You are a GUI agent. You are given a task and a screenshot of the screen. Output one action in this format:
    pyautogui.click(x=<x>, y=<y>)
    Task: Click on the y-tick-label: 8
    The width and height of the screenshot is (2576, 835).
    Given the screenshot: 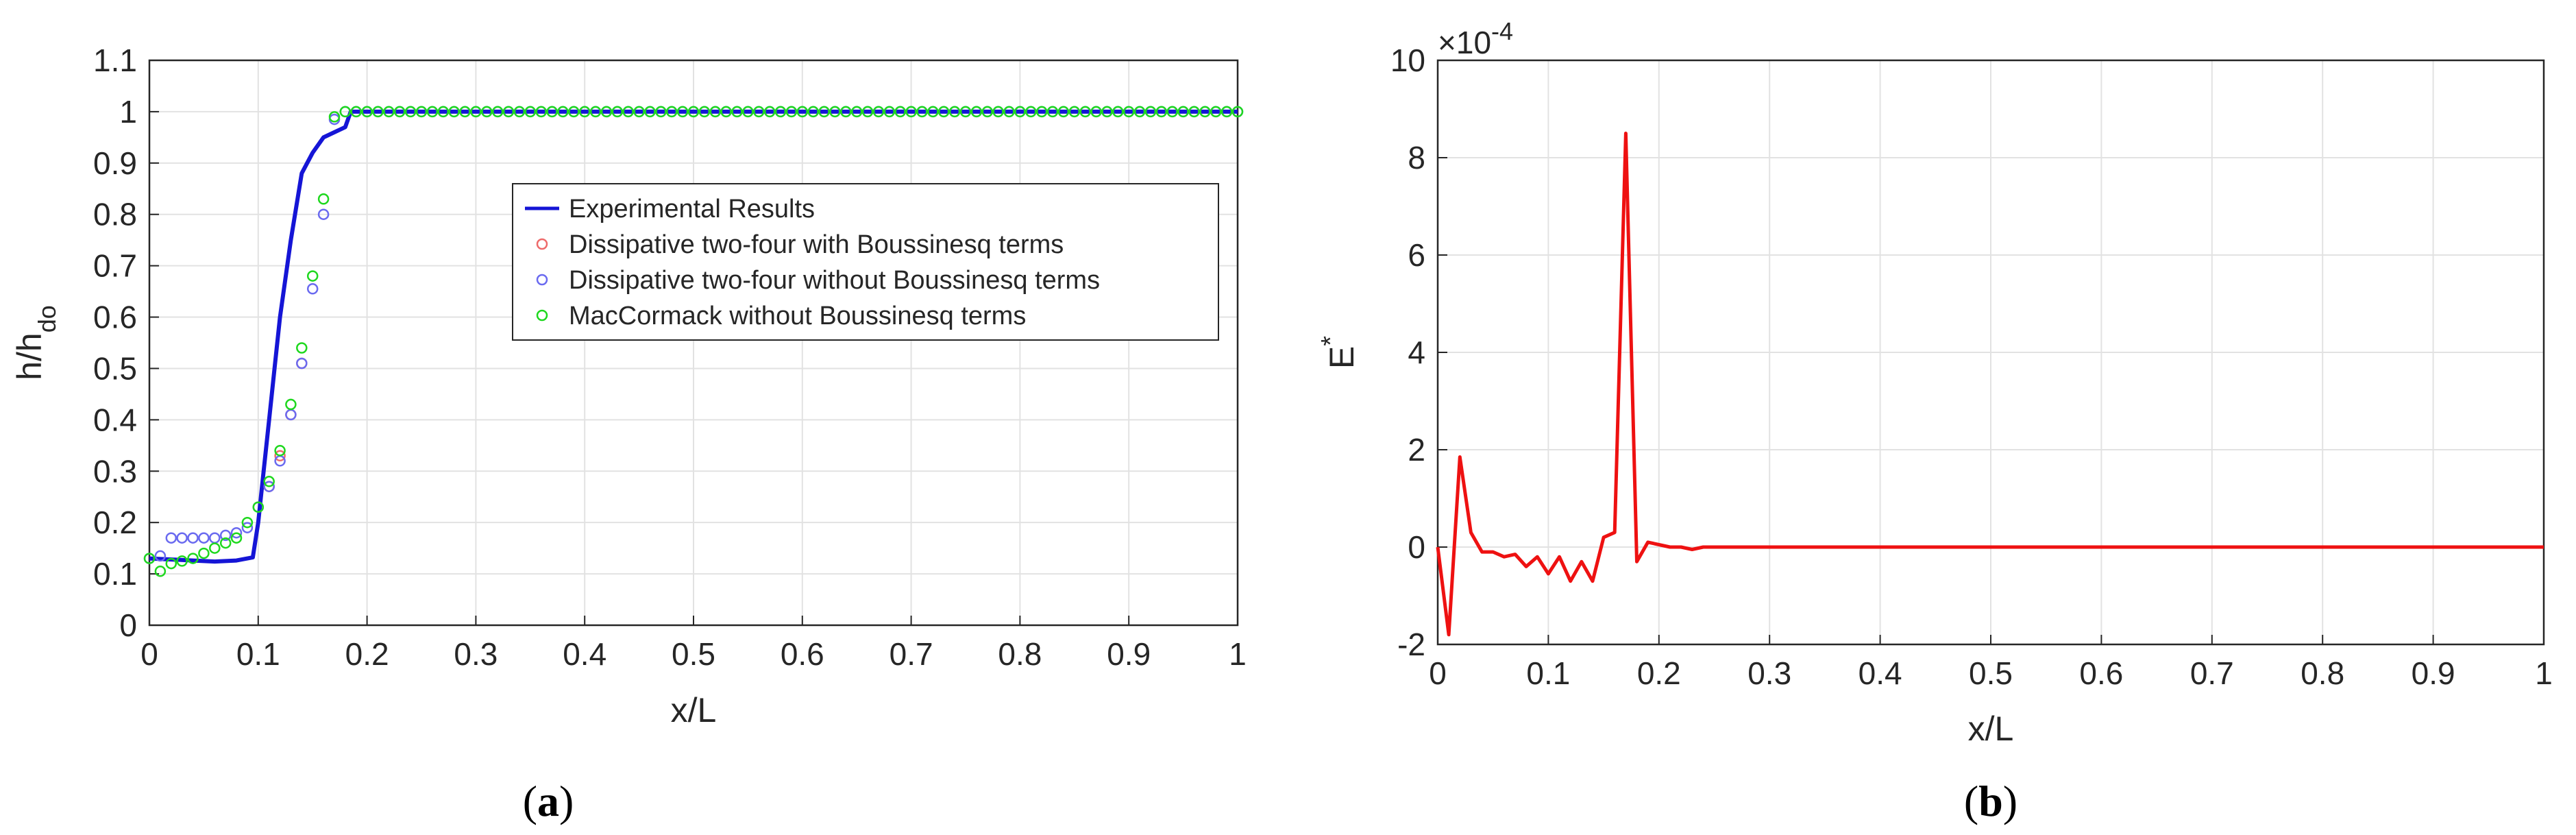 What is the action you would take?
    pyautogui.click(x=1416, y=158)
    